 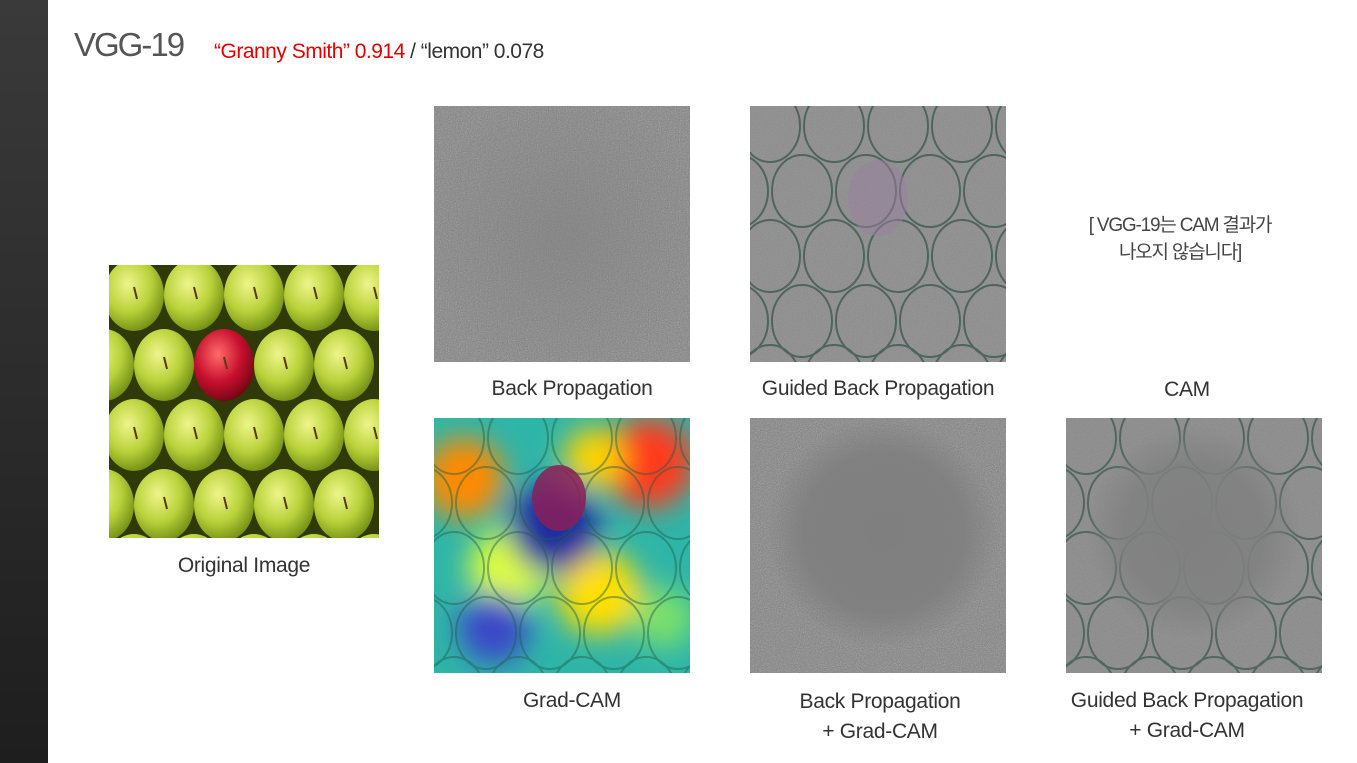 I want to click on grad-cam-image, so click(x=562, y=545).